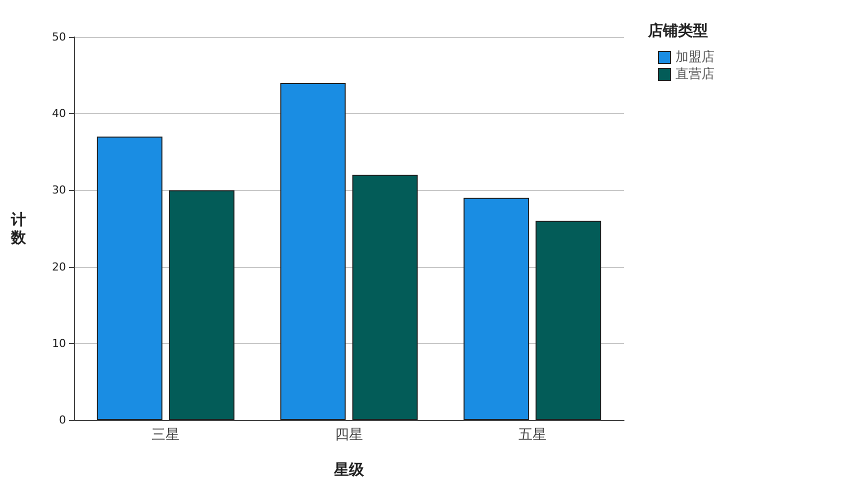  What do you see at coordinates (695, 74) in the screenshot?
I see `legend-label: 直营店` at bounding box center [695, 74].